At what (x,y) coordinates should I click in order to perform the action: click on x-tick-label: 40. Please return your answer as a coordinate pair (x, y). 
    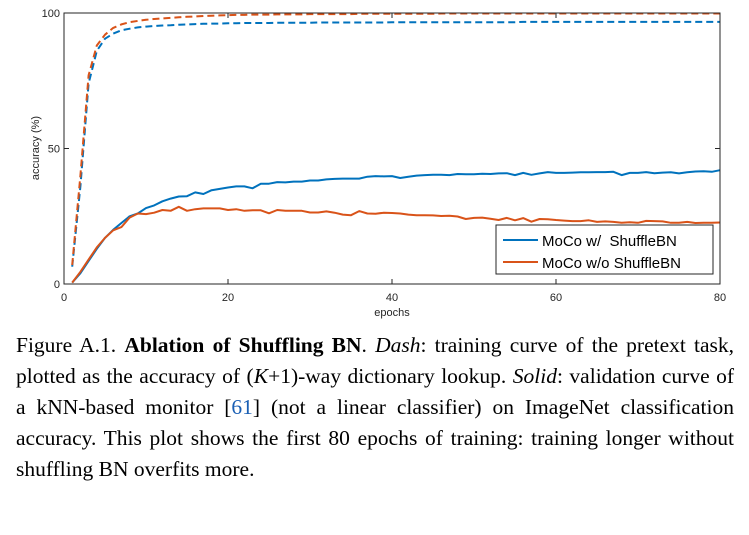
    Looking at the image, I should click on (392, 298).